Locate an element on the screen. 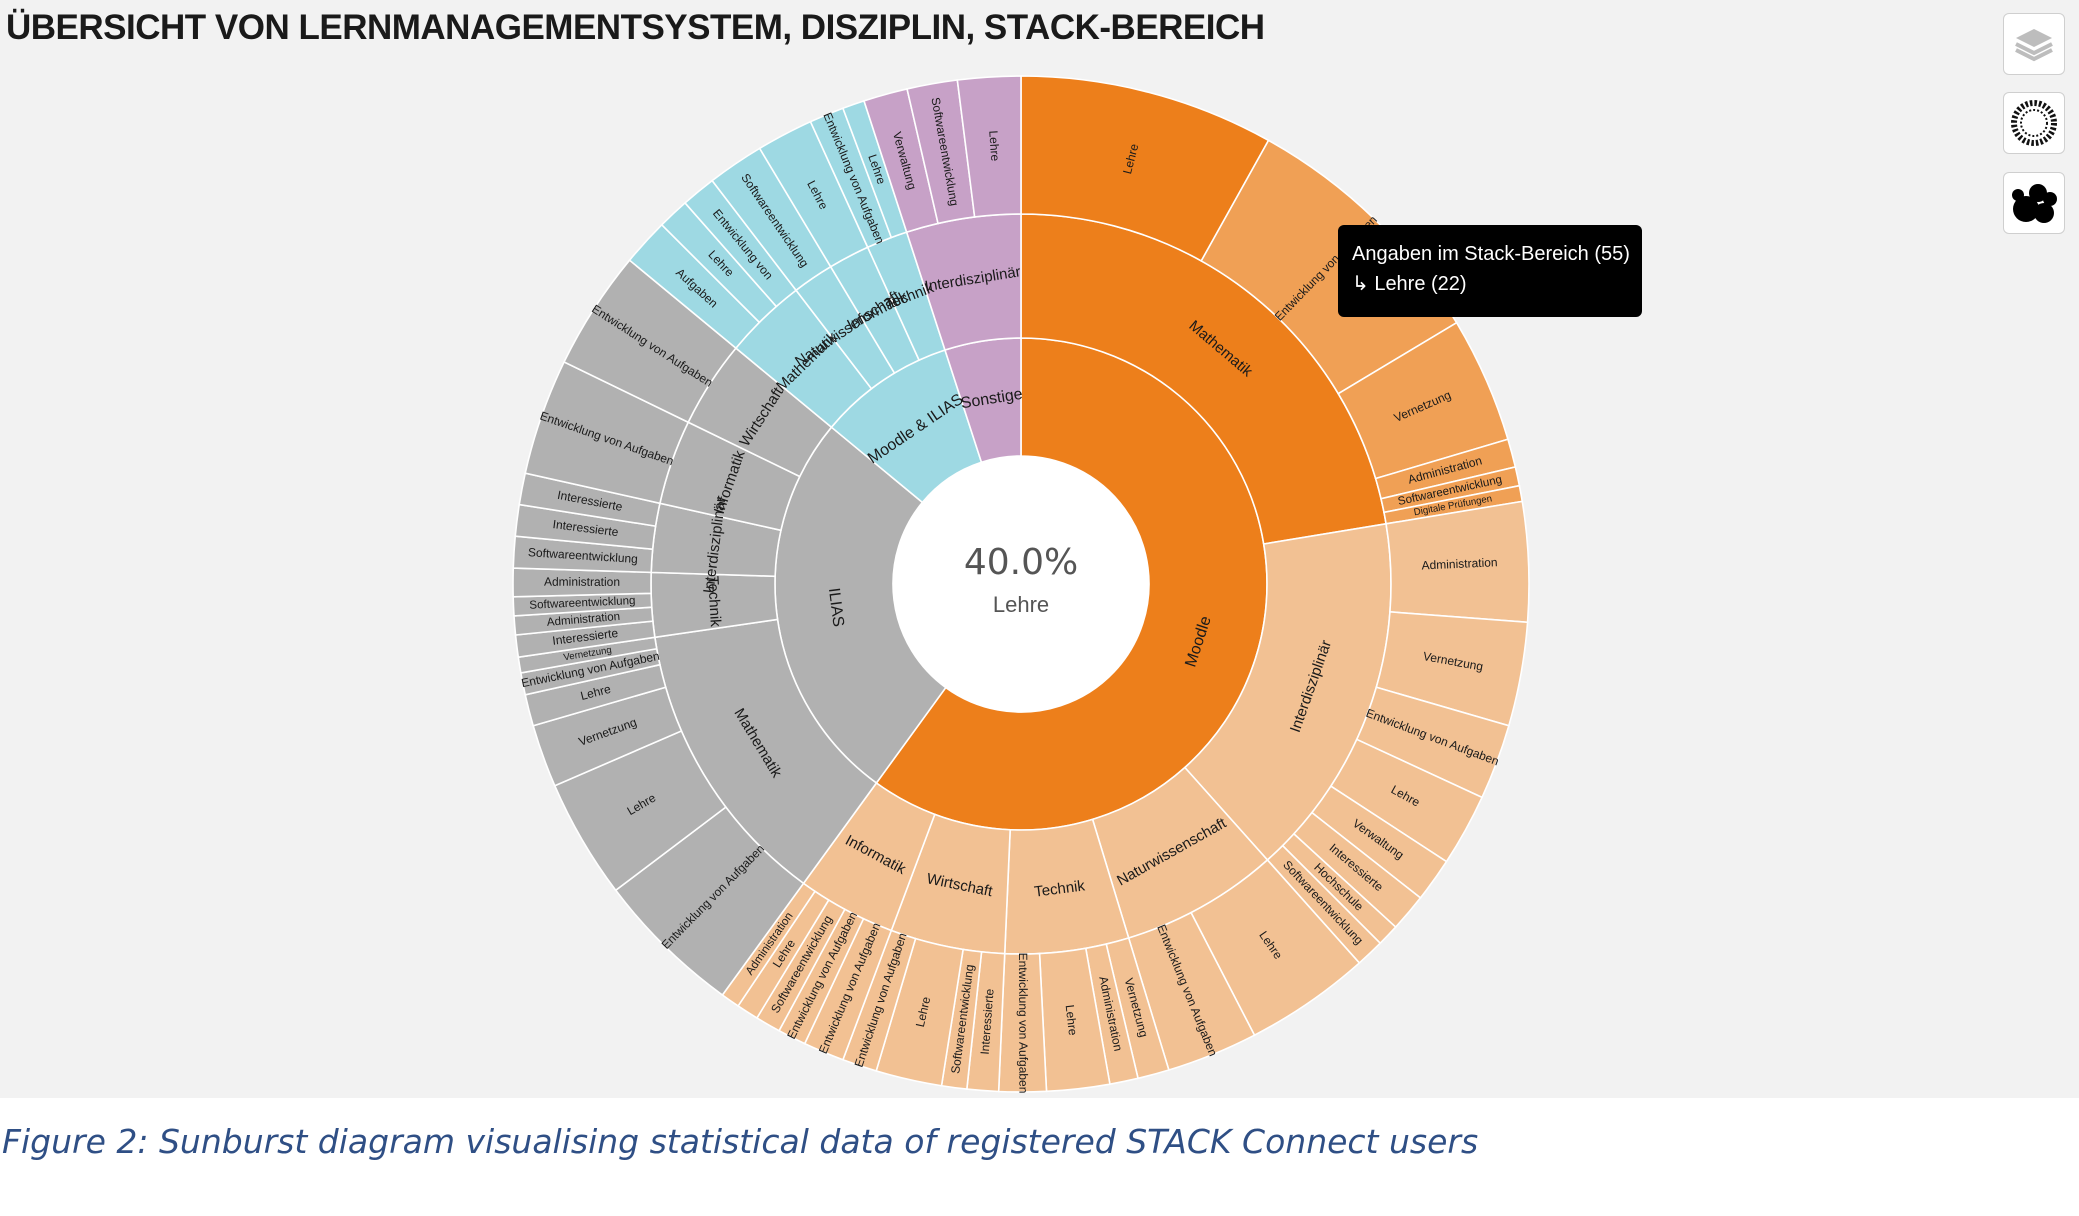 The image size is (2079, 1216). sunburst-view-button is located at coordinates (2034, 123).